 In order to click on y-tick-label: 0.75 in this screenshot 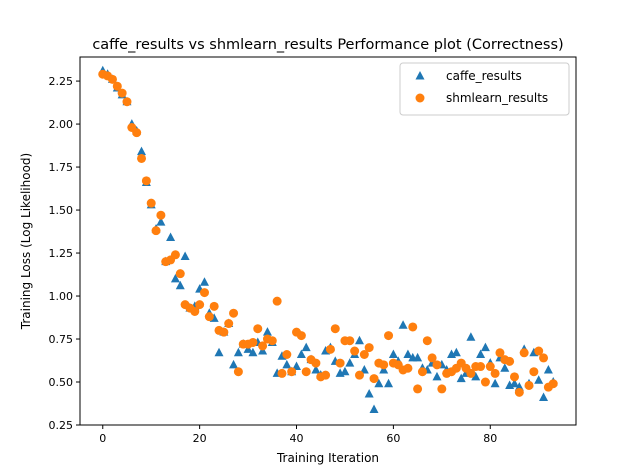, I will do `click(61, 339)`.